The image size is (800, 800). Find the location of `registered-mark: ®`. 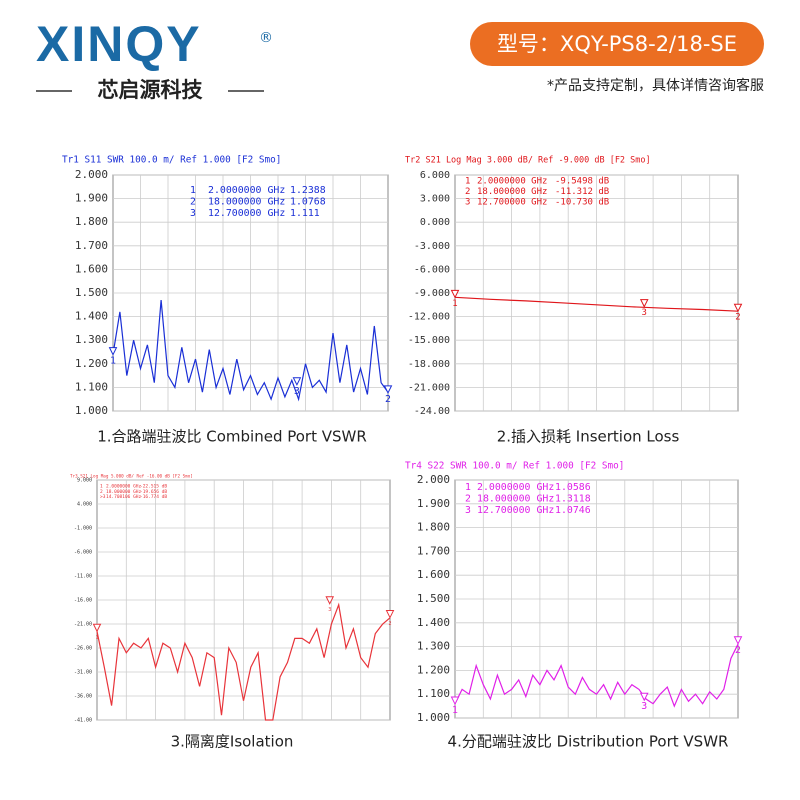

registered-mark: ® is located at coordinates (266, 38).